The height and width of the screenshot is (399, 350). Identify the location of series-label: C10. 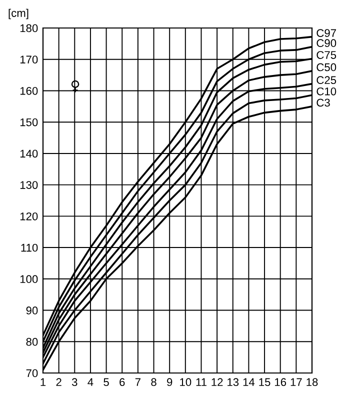
(326, 91).